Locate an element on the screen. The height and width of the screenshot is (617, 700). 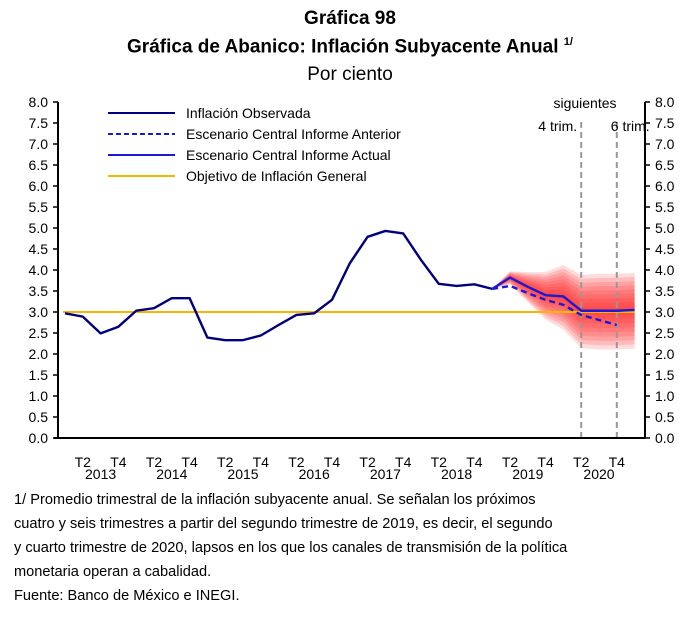
y-tick-label-right: 2.0 is located at coordinates (665, 354).